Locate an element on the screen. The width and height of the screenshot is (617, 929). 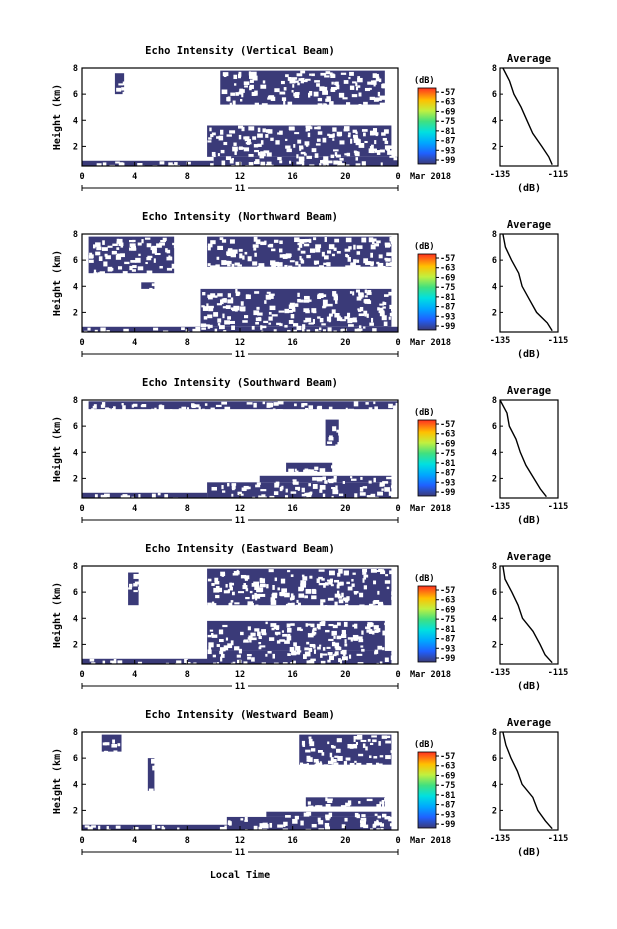
colorbar-tick-label: -63 is located at coordinates (447, 601).